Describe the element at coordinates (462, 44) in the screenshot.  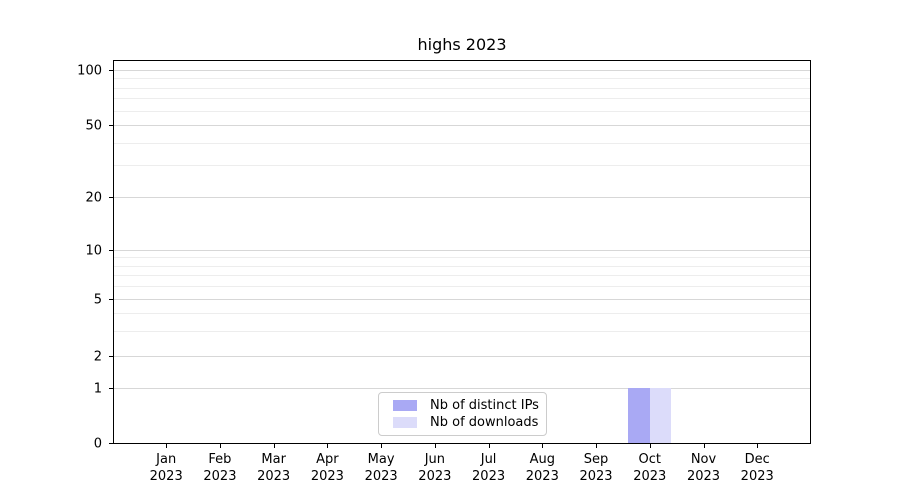
I see `chart-title: highs 2023` at that location.